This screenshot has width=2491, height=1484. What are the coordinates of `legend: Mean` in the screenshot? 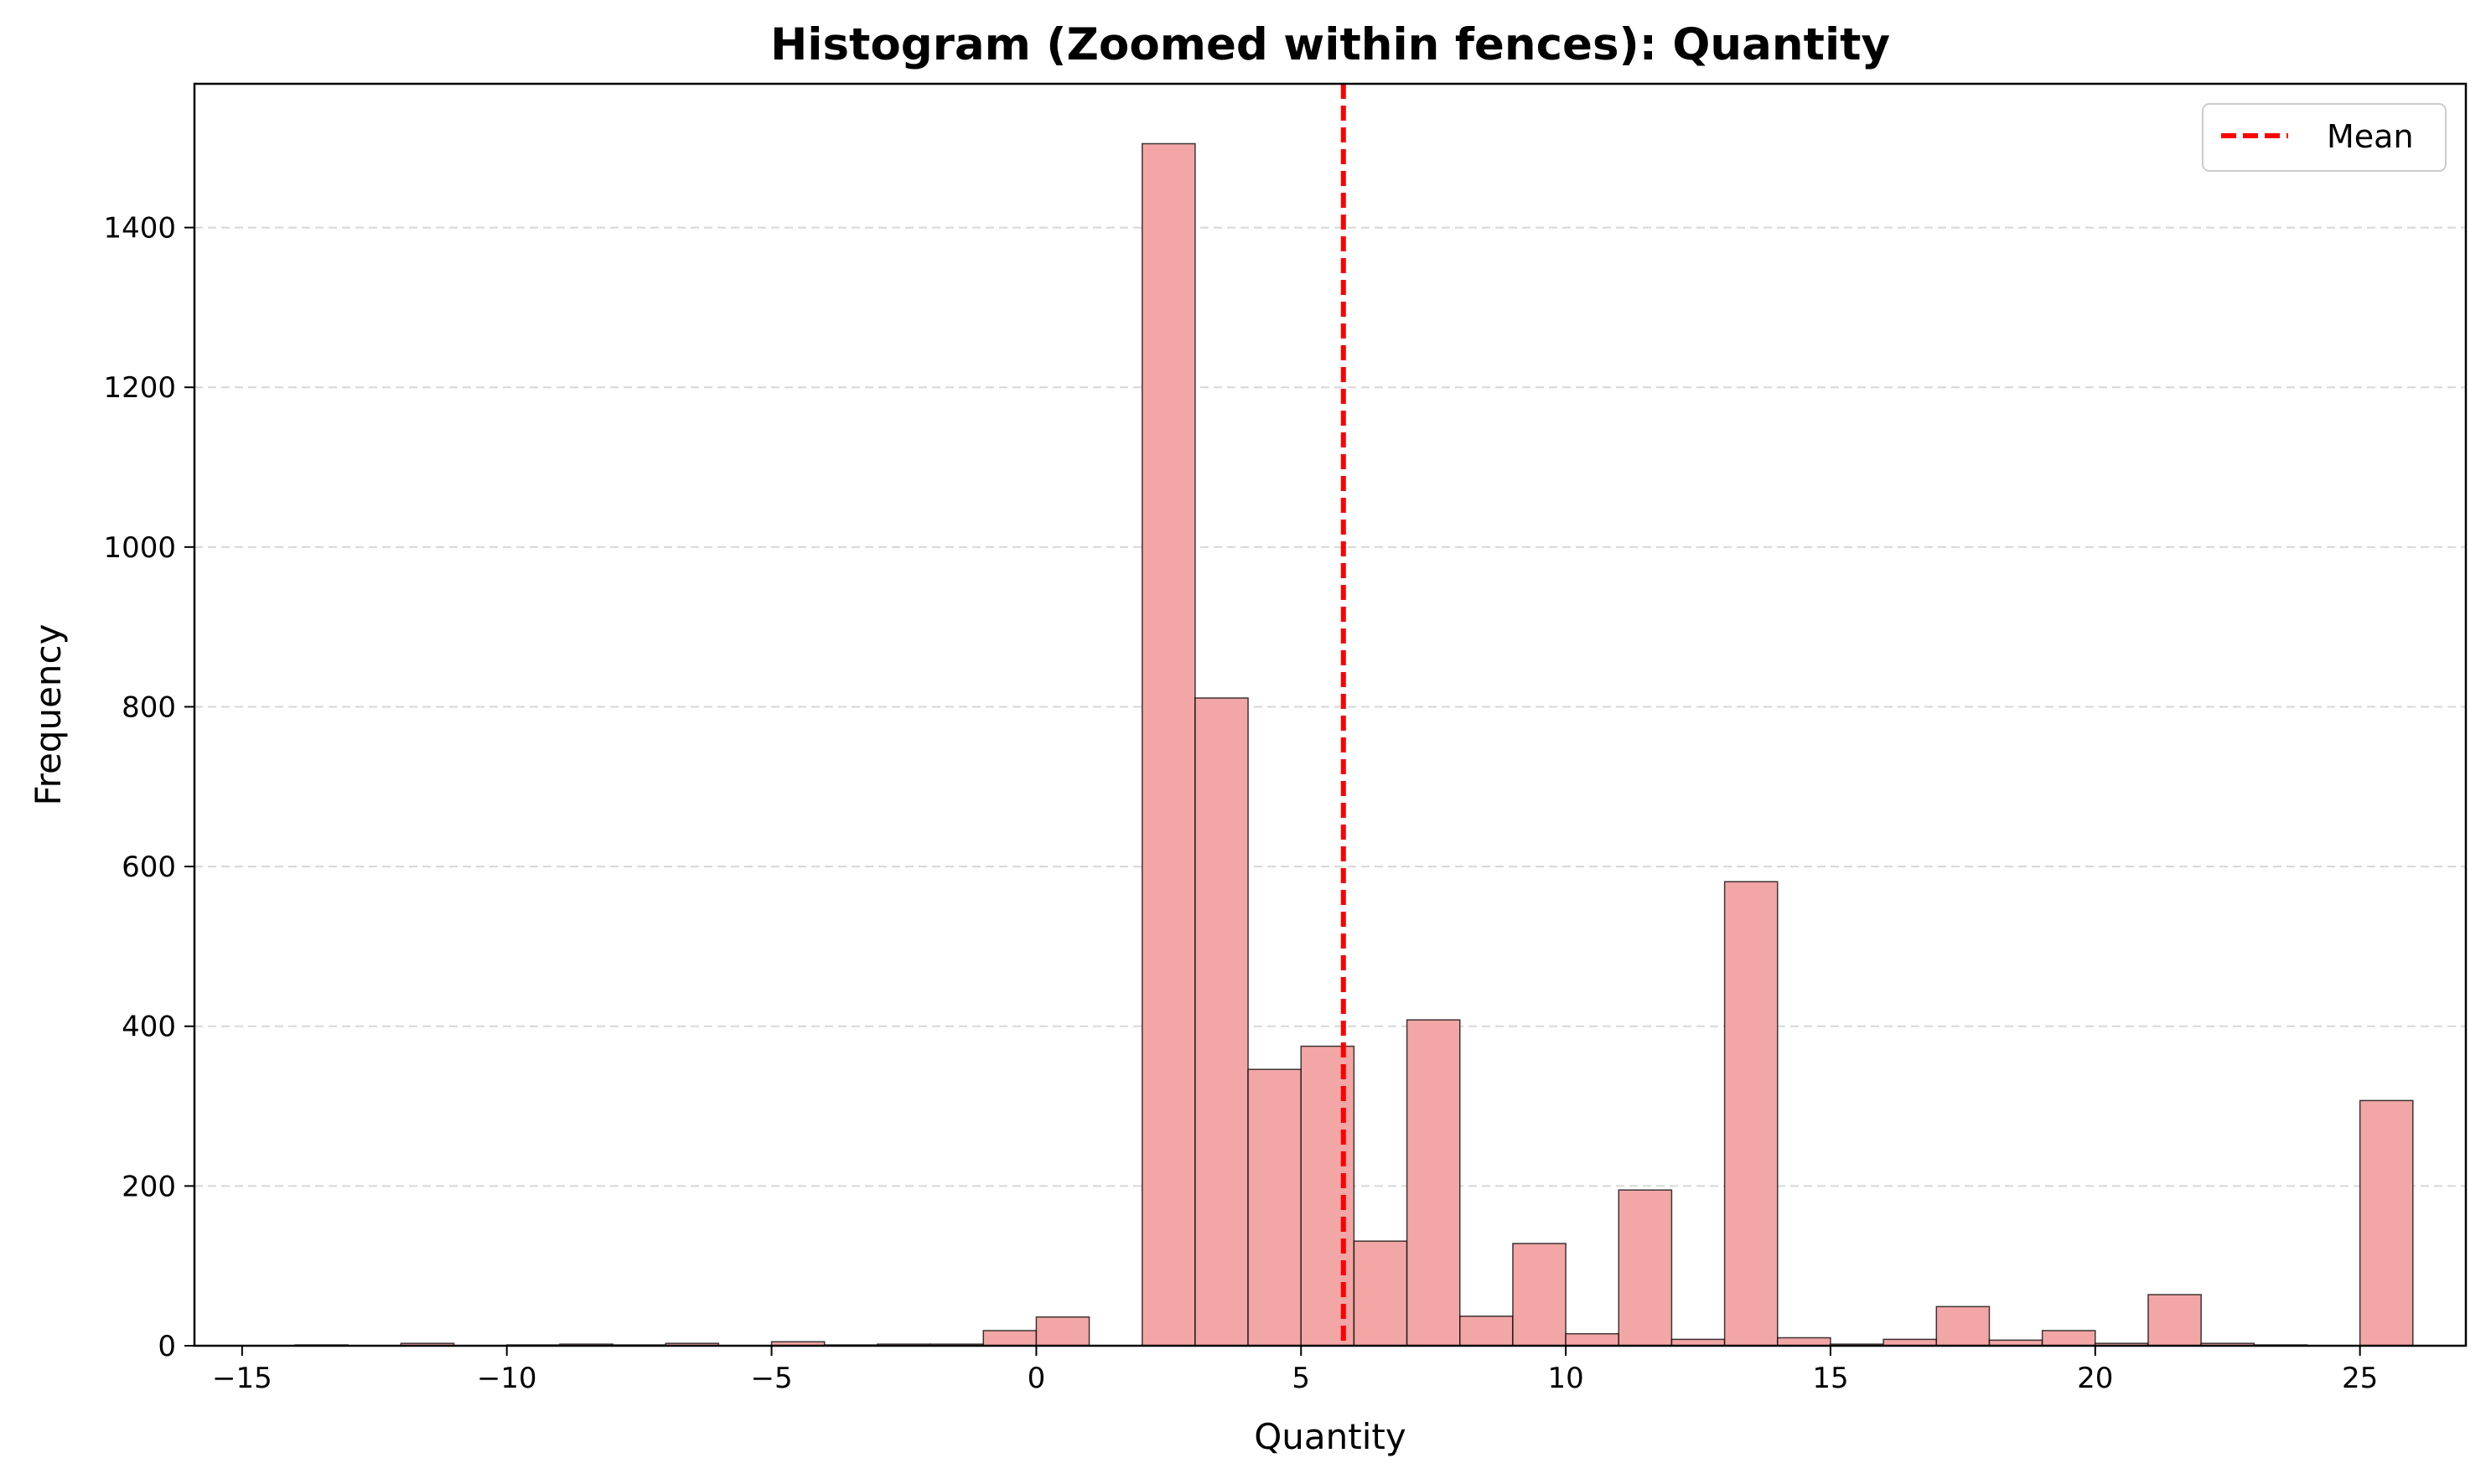 It's located at (2324, 137).